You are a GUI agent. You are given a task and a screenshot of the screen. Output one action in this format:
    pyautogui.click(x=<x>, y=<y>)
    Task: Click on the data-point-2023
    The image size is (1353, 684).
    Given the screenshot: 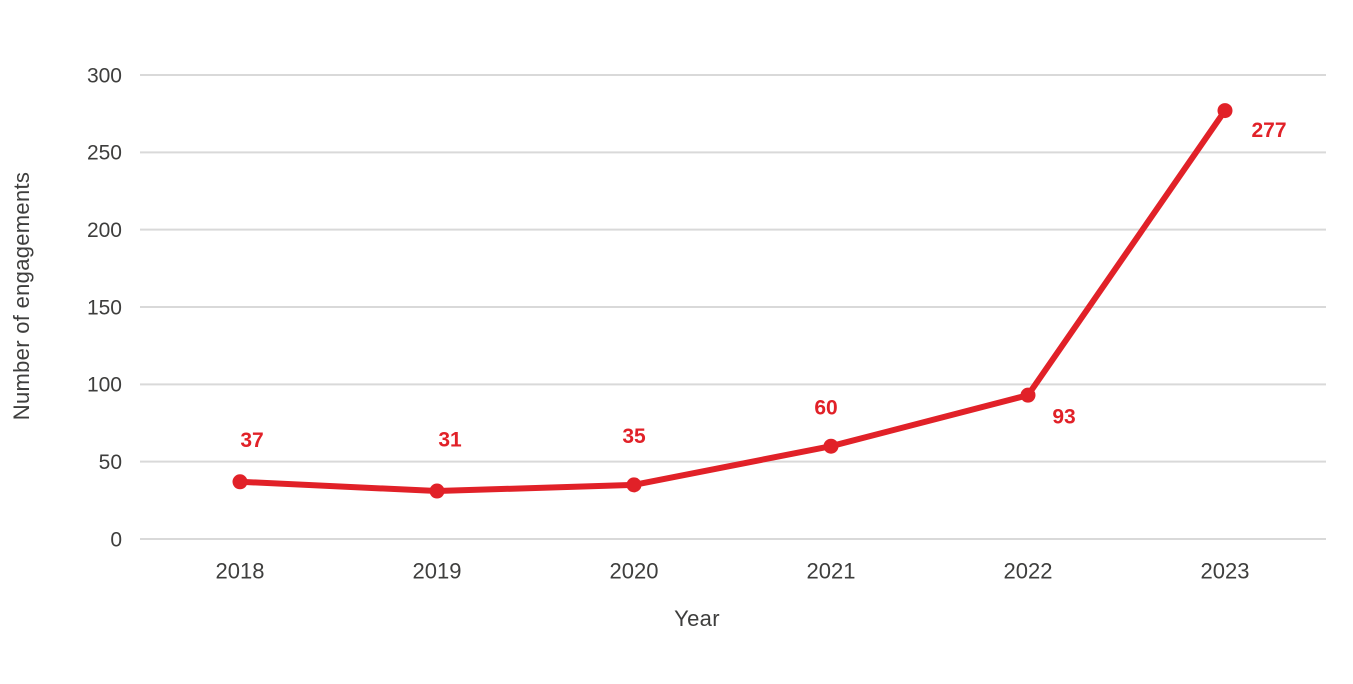 What is the action you would take?
    pyautogui.click(x=1225, y=111)
    